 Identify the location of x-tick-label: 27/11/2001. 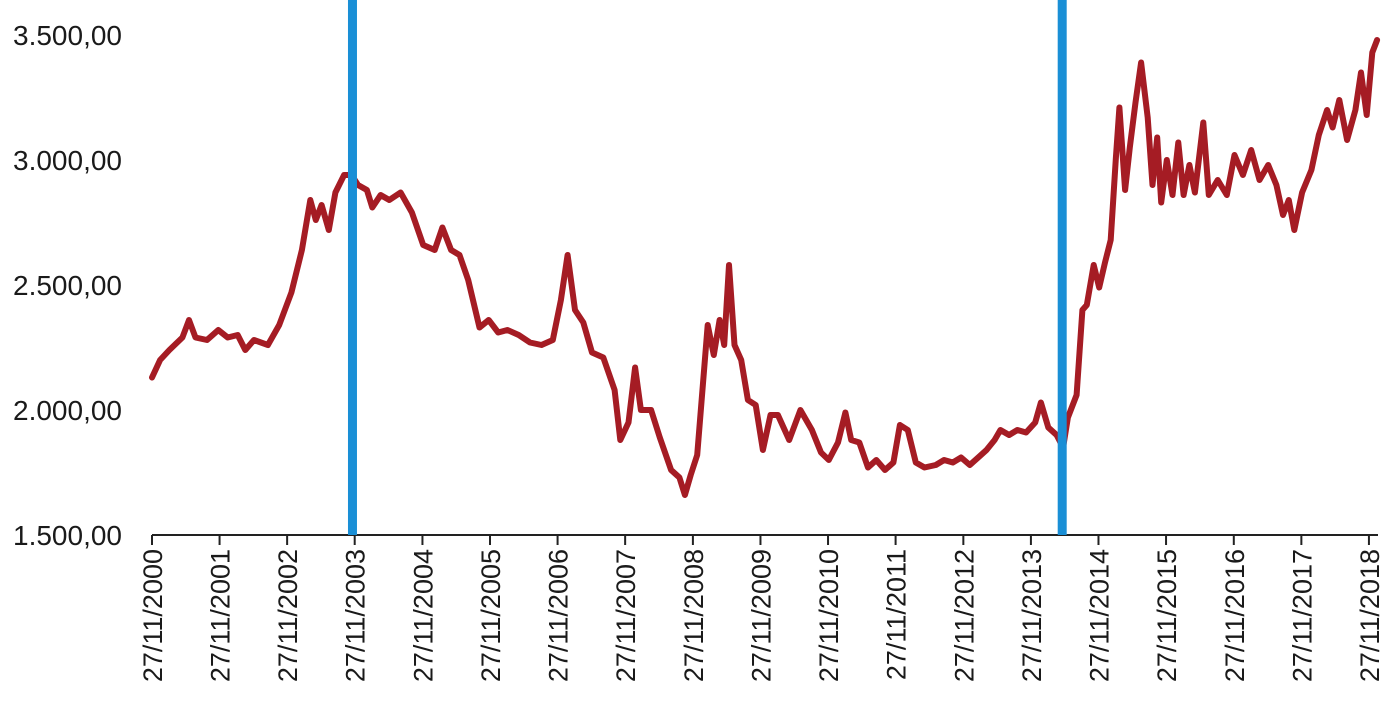
(221, 615).